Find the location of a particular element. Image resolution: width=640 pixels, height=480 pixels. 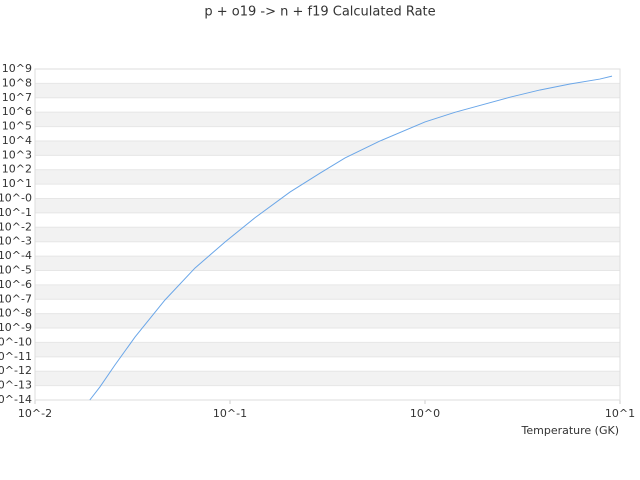

y-tick-label: 10^-4 is located at coordinates (16, 255).